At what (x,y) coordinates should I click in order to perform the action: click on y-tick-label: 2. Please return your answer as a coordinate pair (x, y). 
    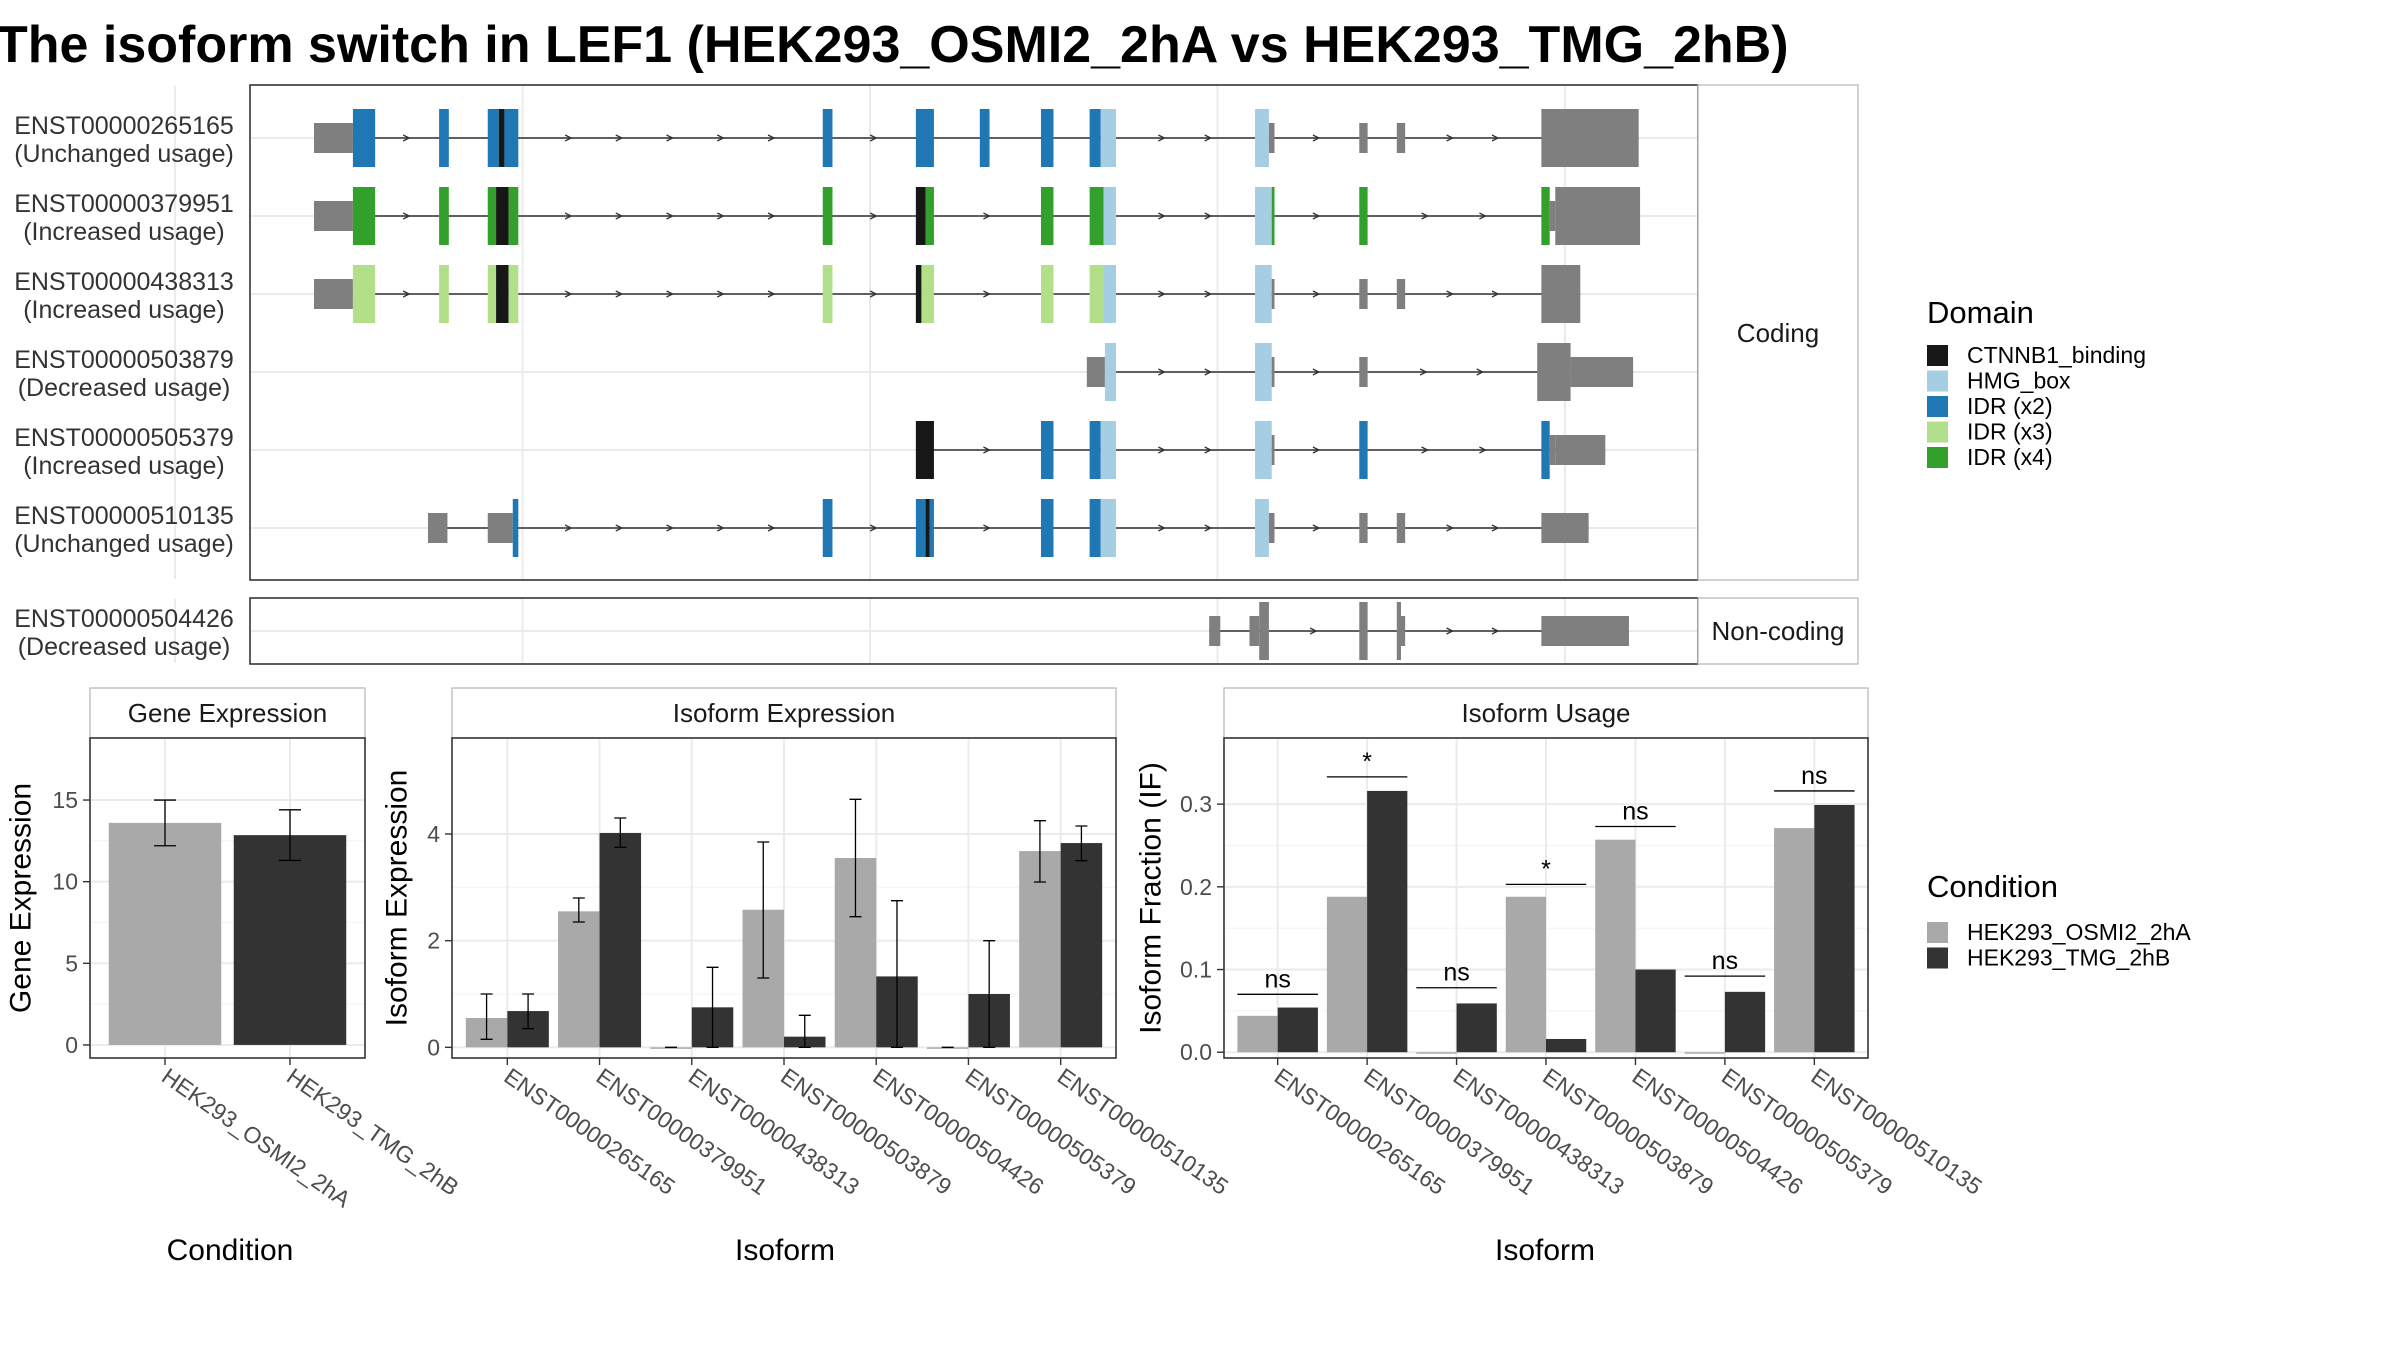
    Looking at the image, I should click on (433, 941).